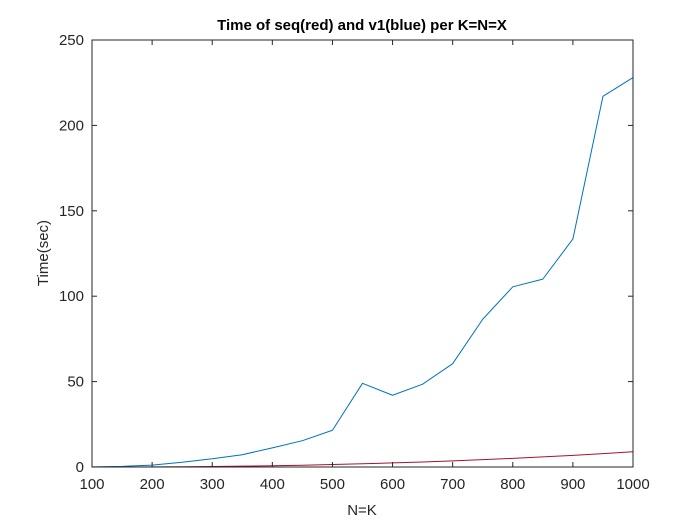  I want to click on y-tick-label: 0, so click(80, 467).